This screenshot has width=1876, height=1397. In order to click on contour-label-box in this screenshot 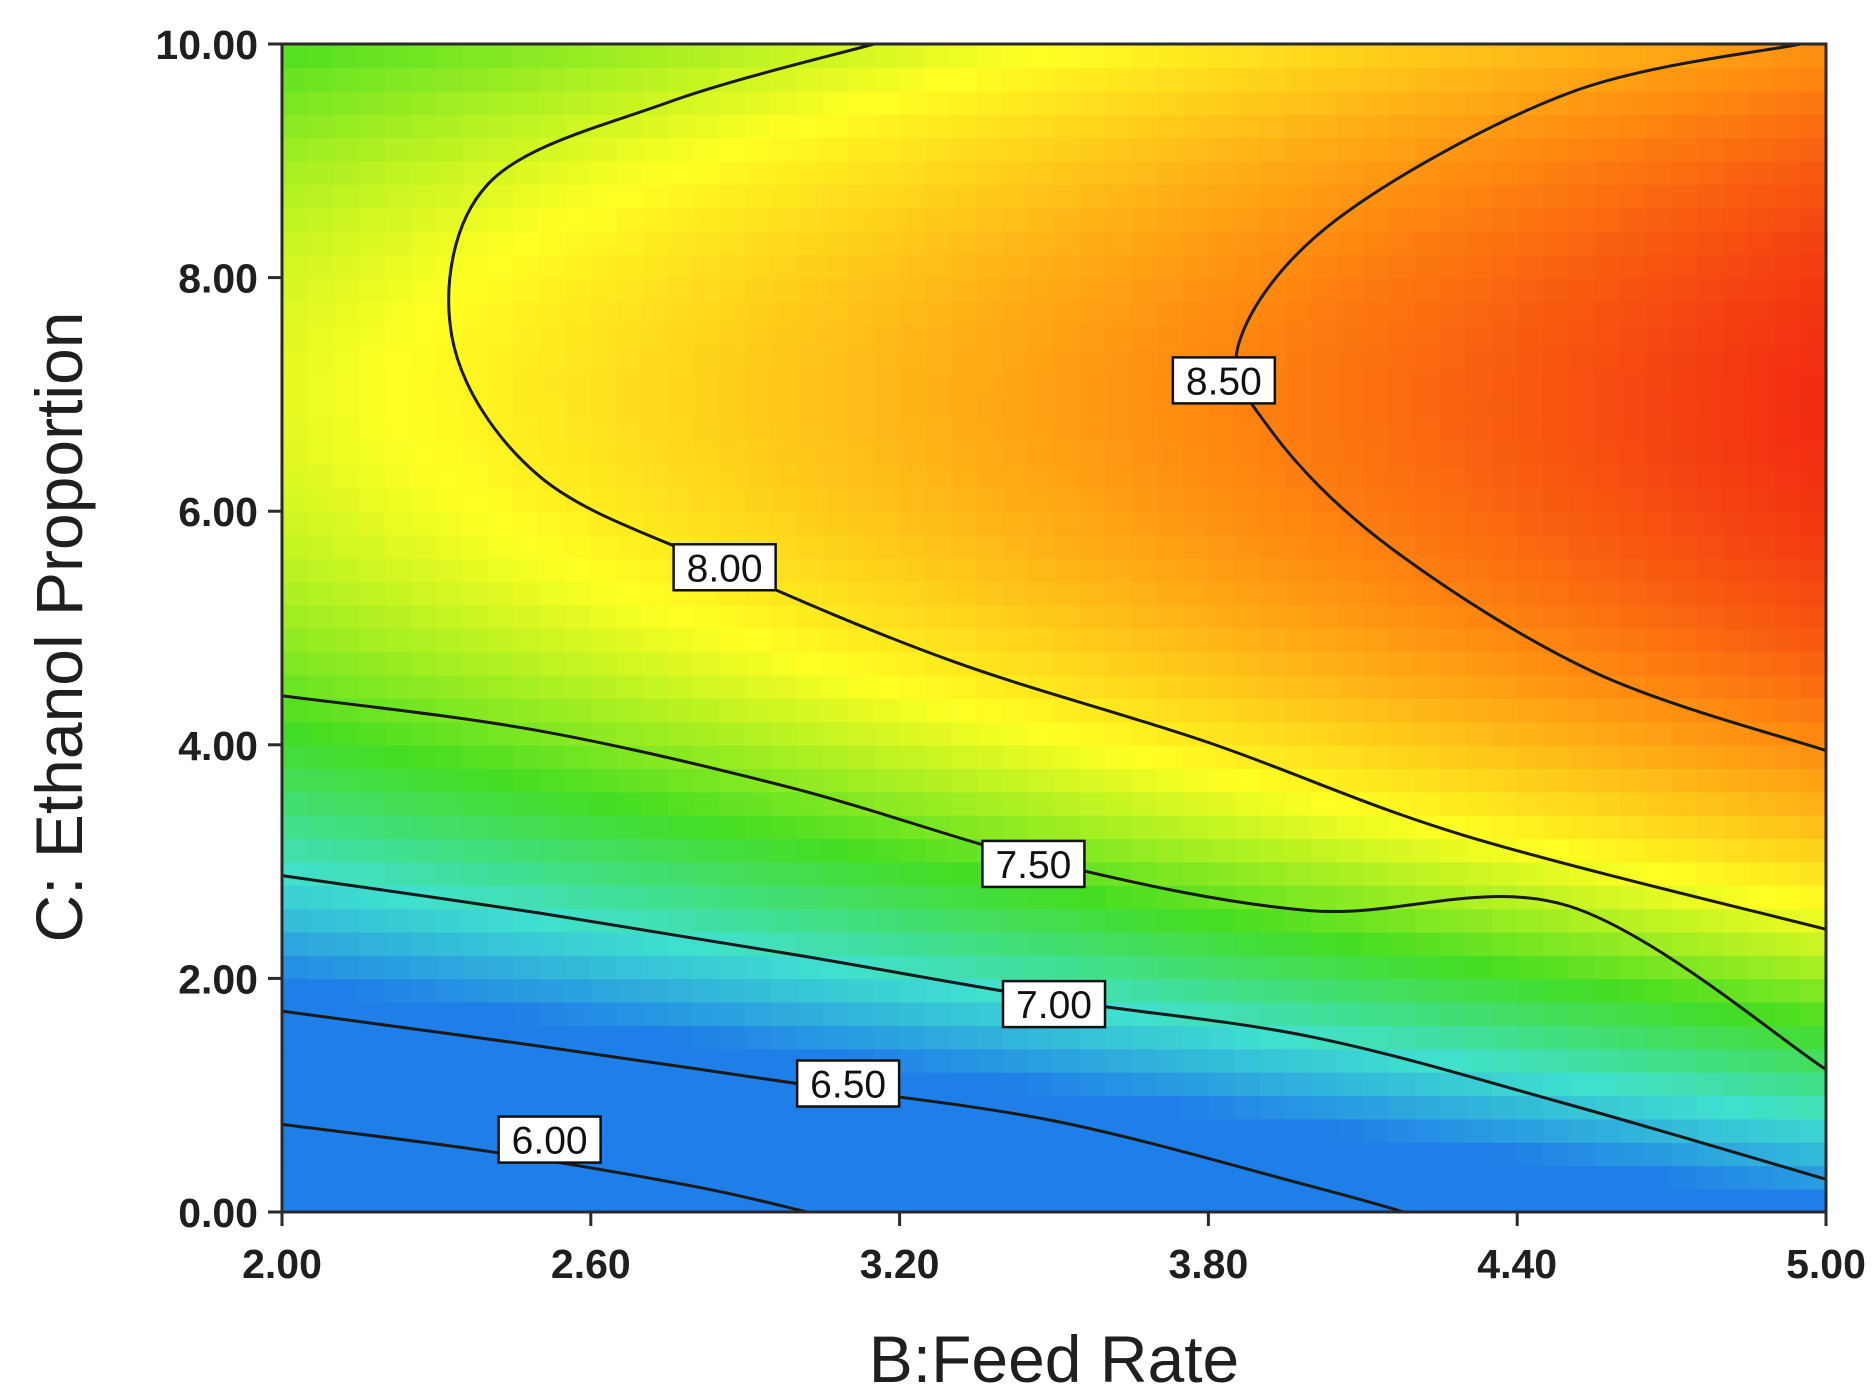, I will do `click(549, 1139)`.